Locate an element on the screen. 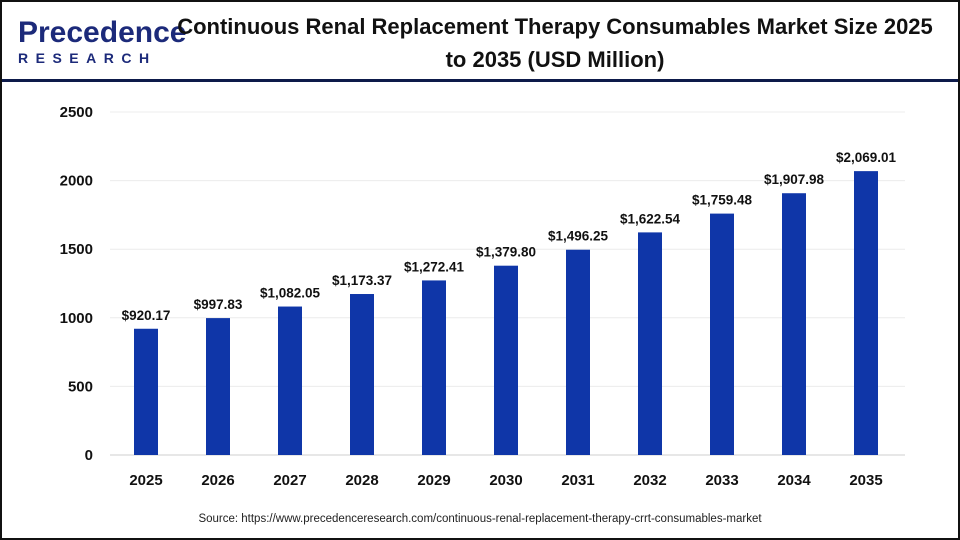 The height and width of the screenshot is (540, 960). brand-line2: RESEARCH is located at coordinates (87, 58).